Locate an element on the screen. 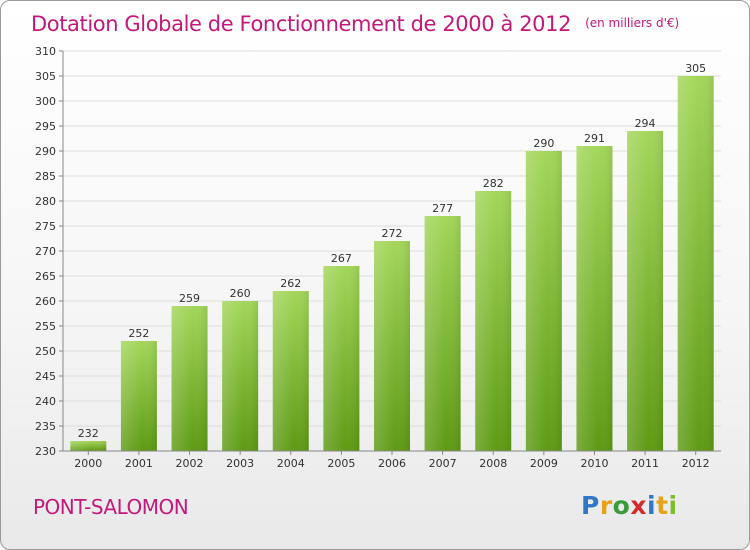  x-tick-label: 2008 is located at coordinates (493, 463).